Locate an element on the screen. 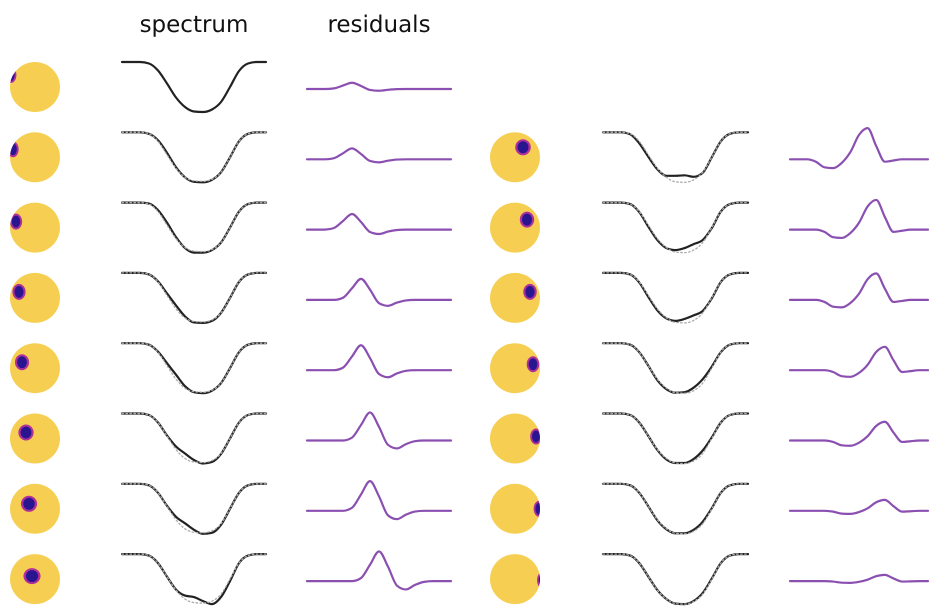 This screenshot has height=609, width=932. chart-title: residuals is located at coordinates (379, 25).